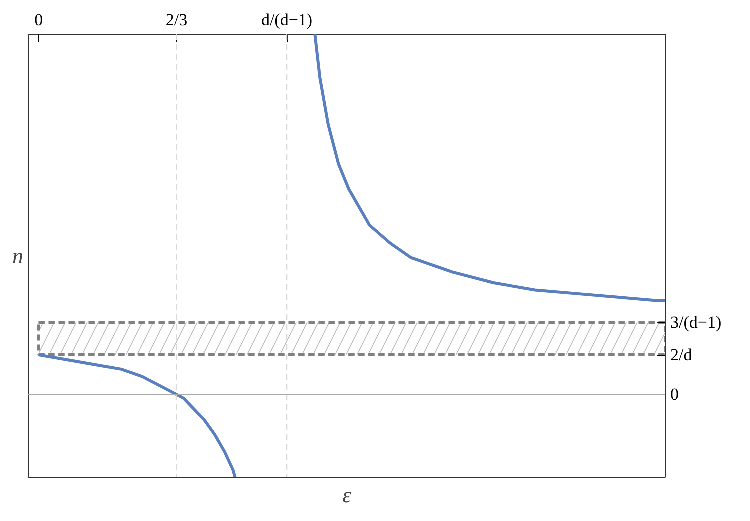 The image size is (750, 521). What do you see at coordinates (18, 256) in the screenshot?
I see `y-axis-title: n` at bounding box center [18, 256].